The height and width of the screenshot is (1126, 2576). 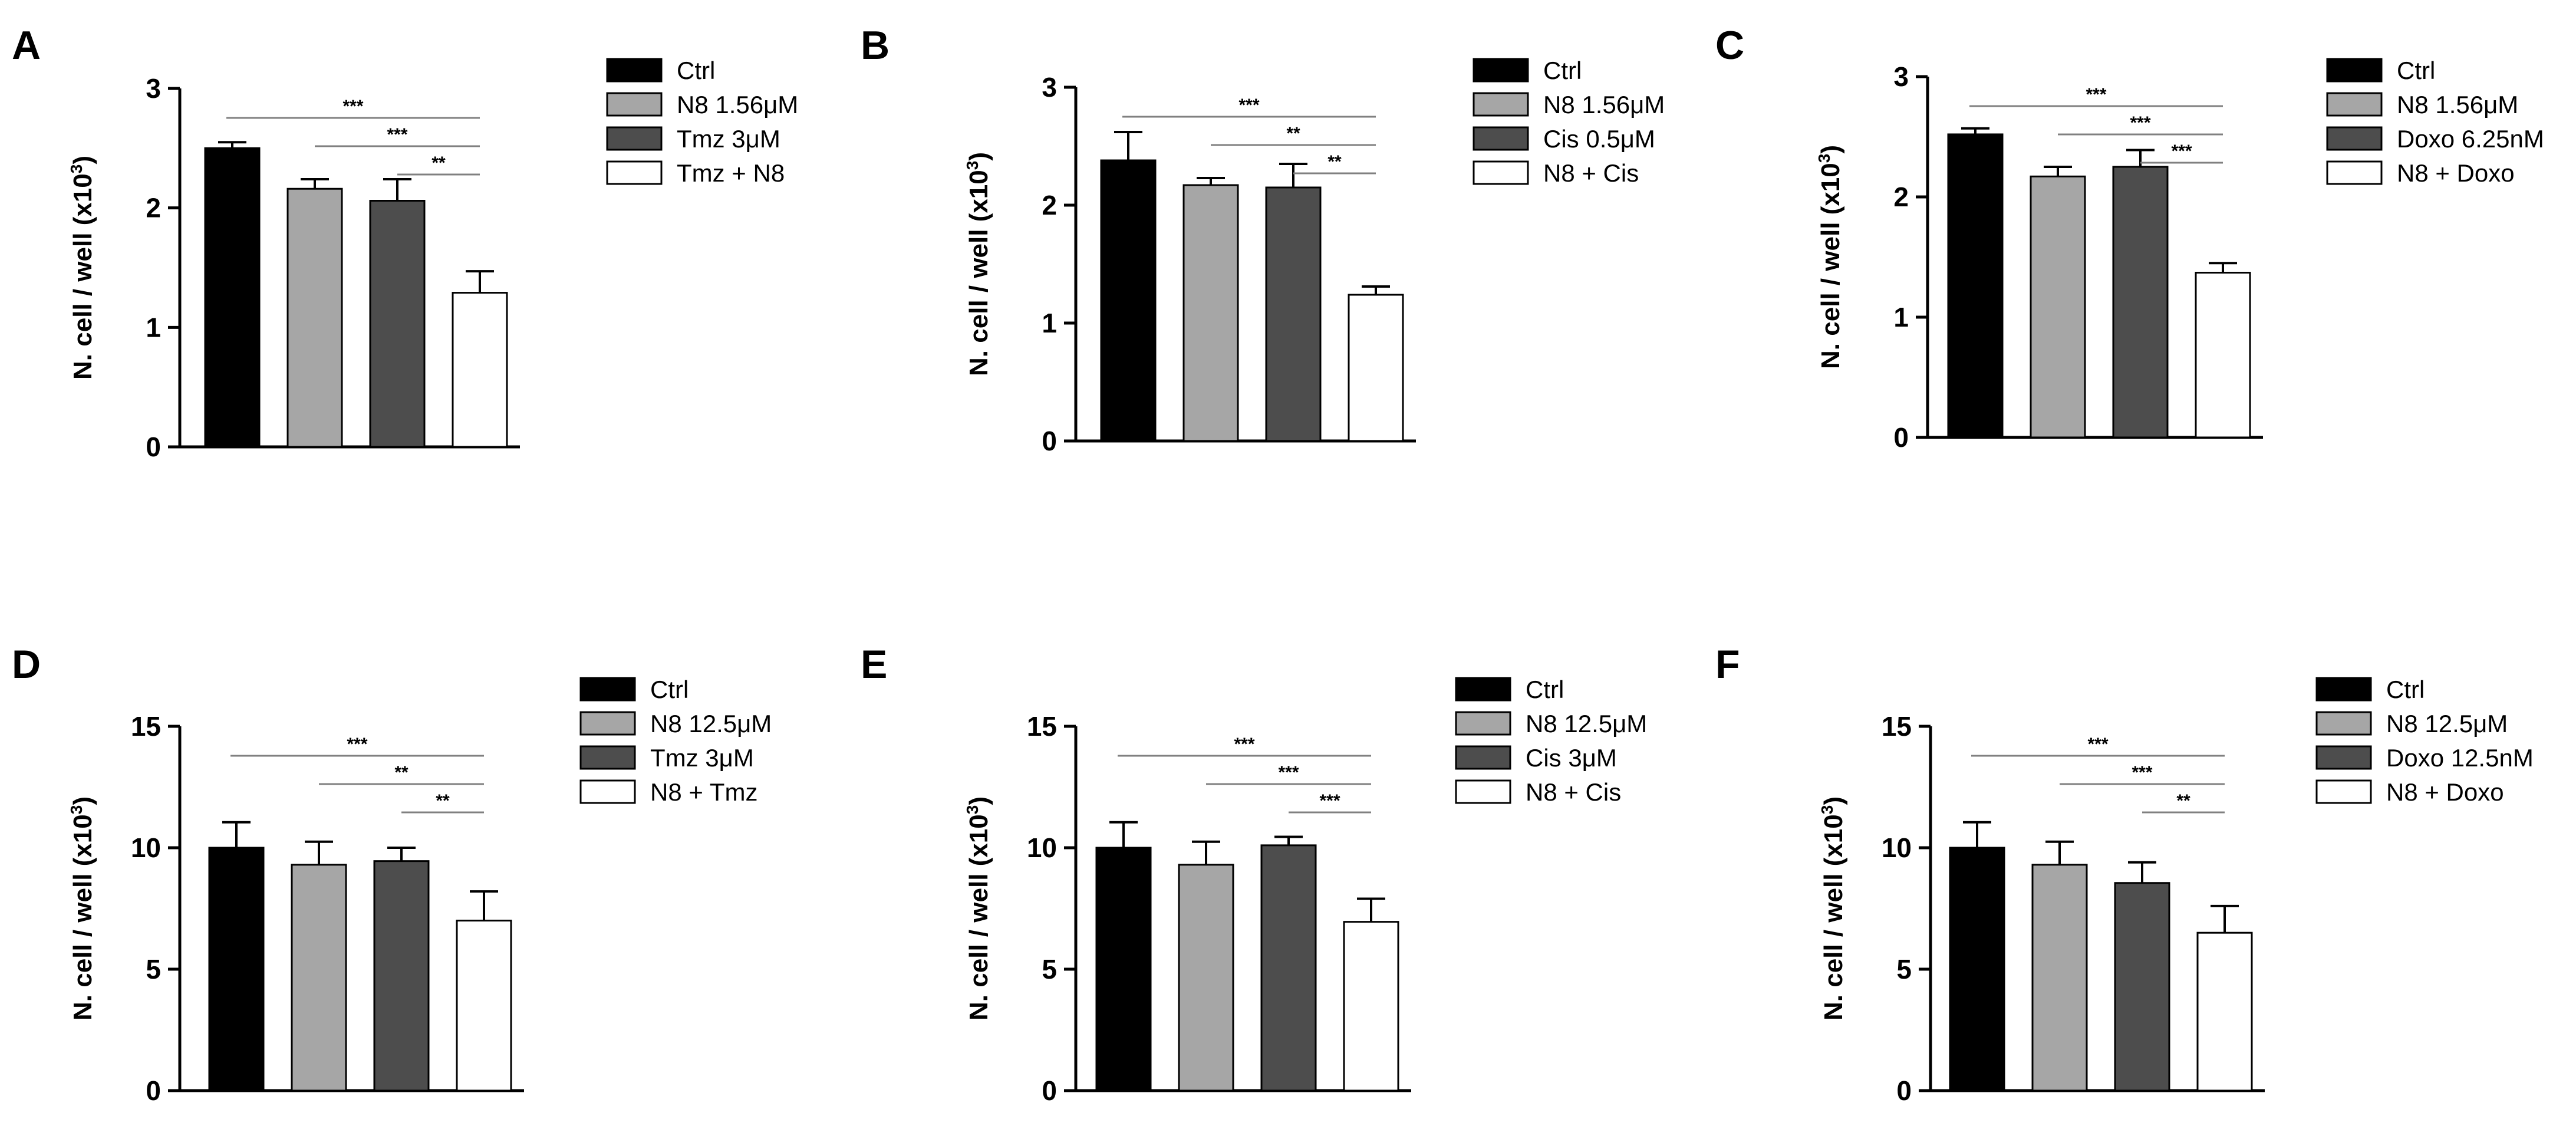 What do you see at coordinates (731, 173) in the screenshot?
I see `legend-label: Tmz + N8` at bounding box center [731, 173].